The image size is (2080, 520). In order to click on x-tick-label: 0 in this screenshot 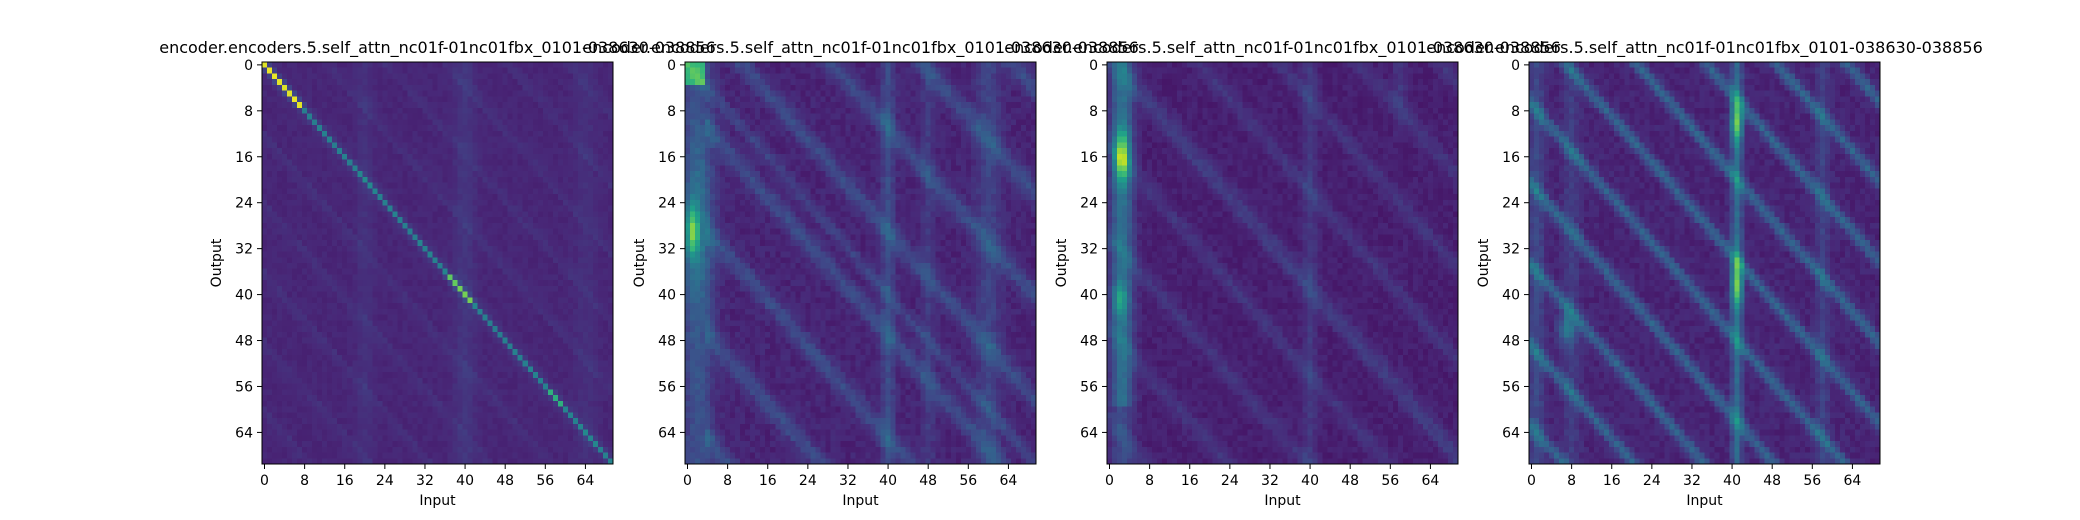, I will do `click(264, 481)`.